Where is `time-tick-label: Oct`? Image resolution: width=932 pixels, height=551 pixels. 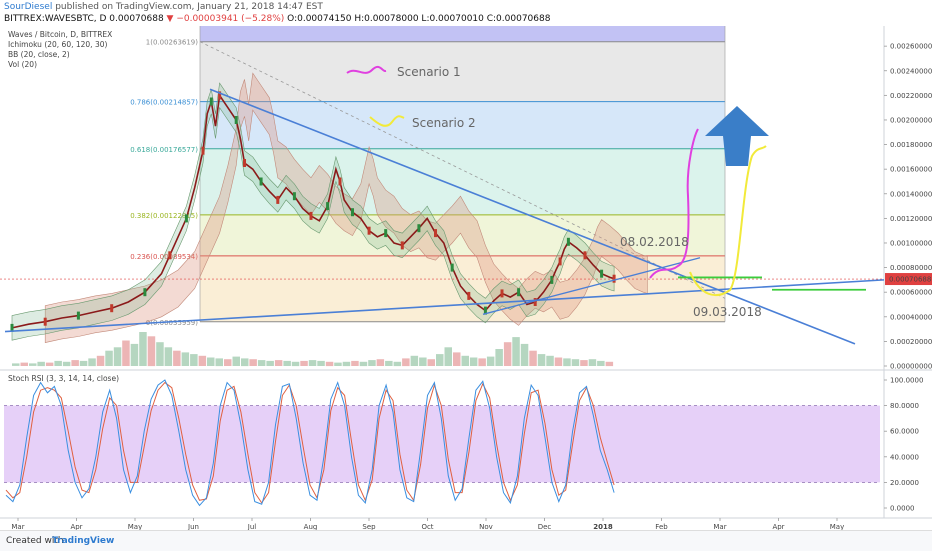
time-tick-label: Oct is located at coordinates (427, 526).